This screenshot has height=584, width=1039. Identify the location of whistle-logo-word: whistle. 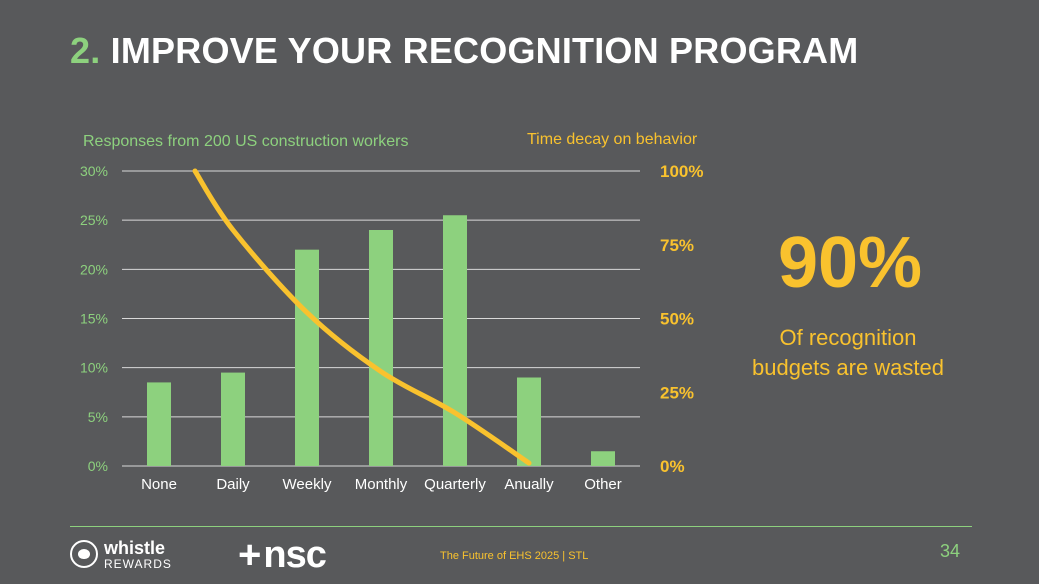
(135, 547).